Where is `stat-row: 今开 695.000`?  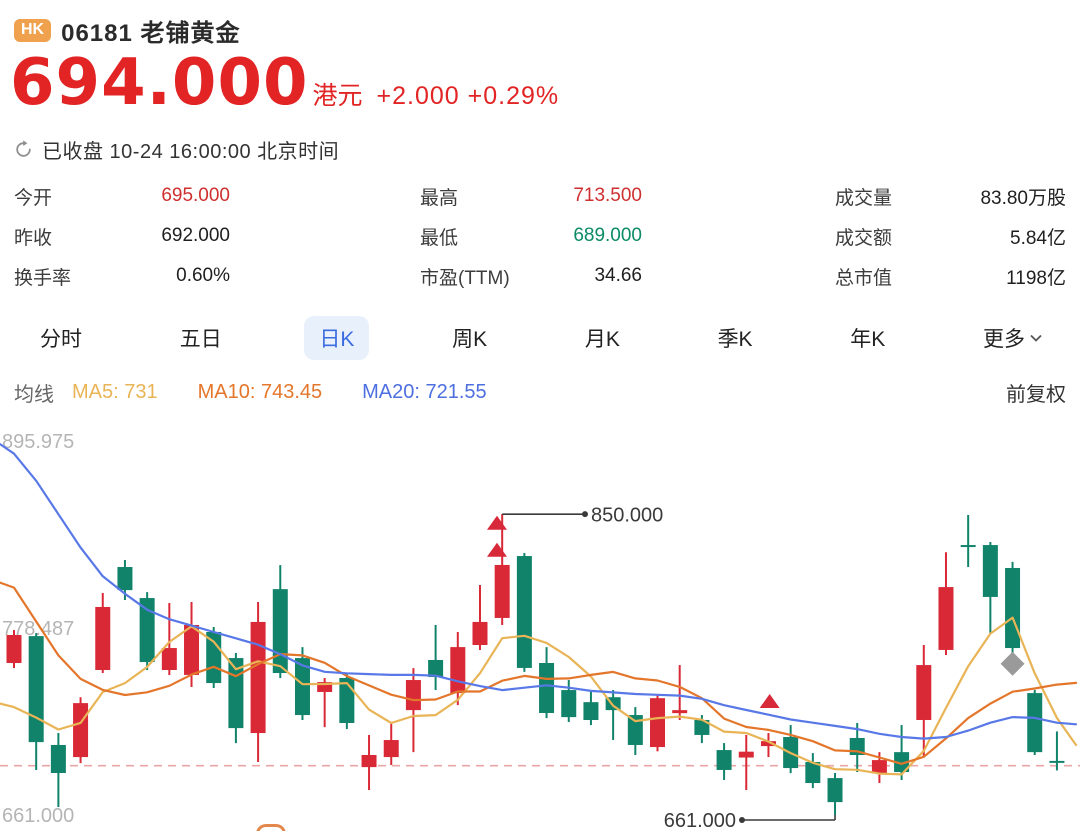
stat-row: 今开 695.000 is located at coordinates (122, 196).